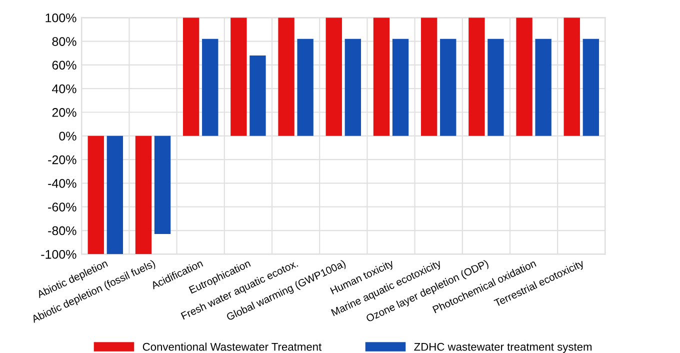  Describe the element at coordinates (62, 159) in the screenshot. I see `y-tick-label: -20%` at that location.